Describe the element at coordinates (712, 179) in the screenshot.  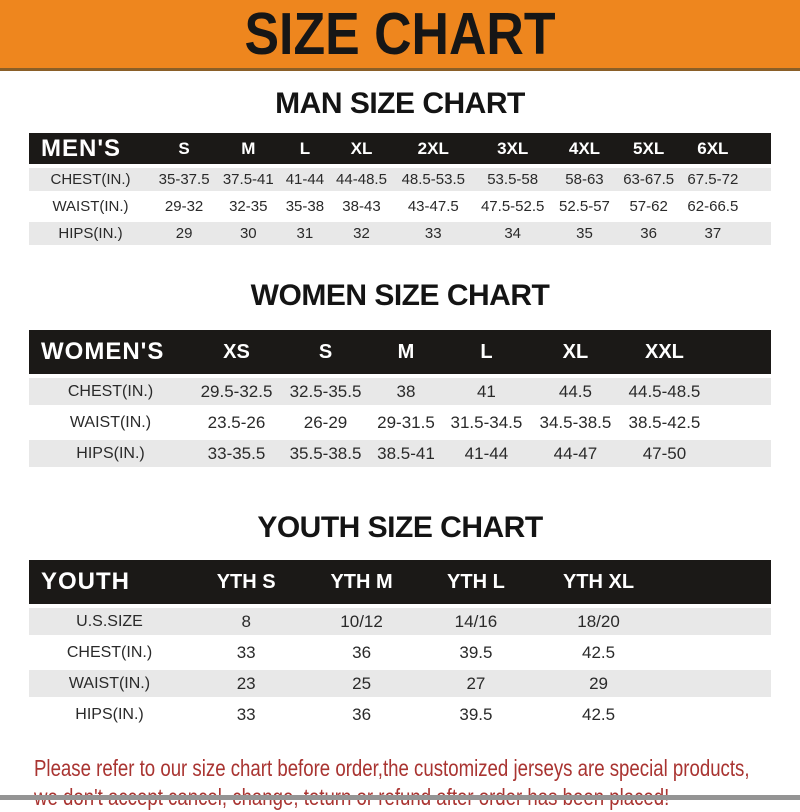
I see `size-cell: 67.5-72` at that location.